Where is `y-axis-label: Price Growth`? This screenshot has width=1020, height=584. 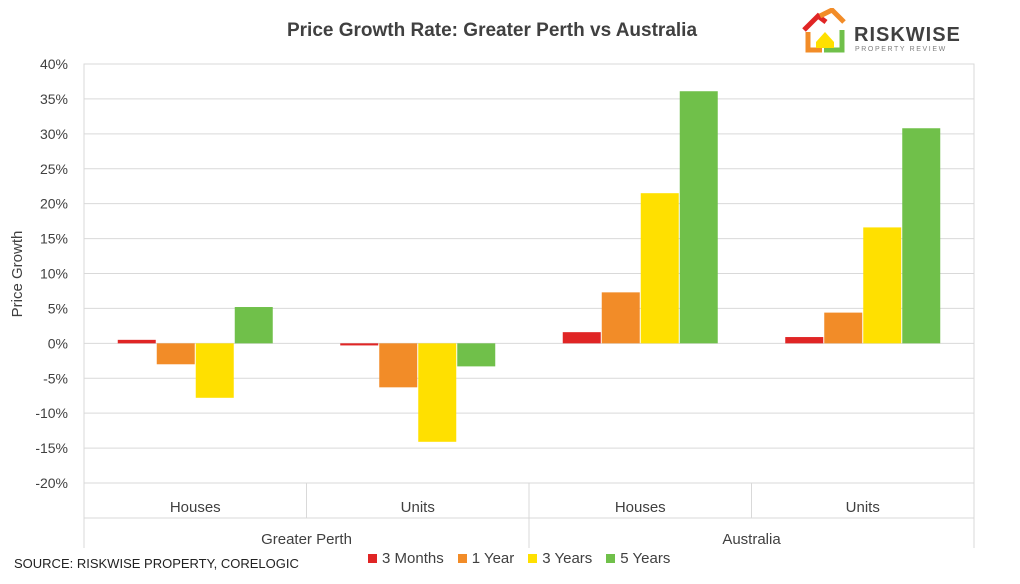
y-axis-label: Price Growth is located at coordinates (17, 274).